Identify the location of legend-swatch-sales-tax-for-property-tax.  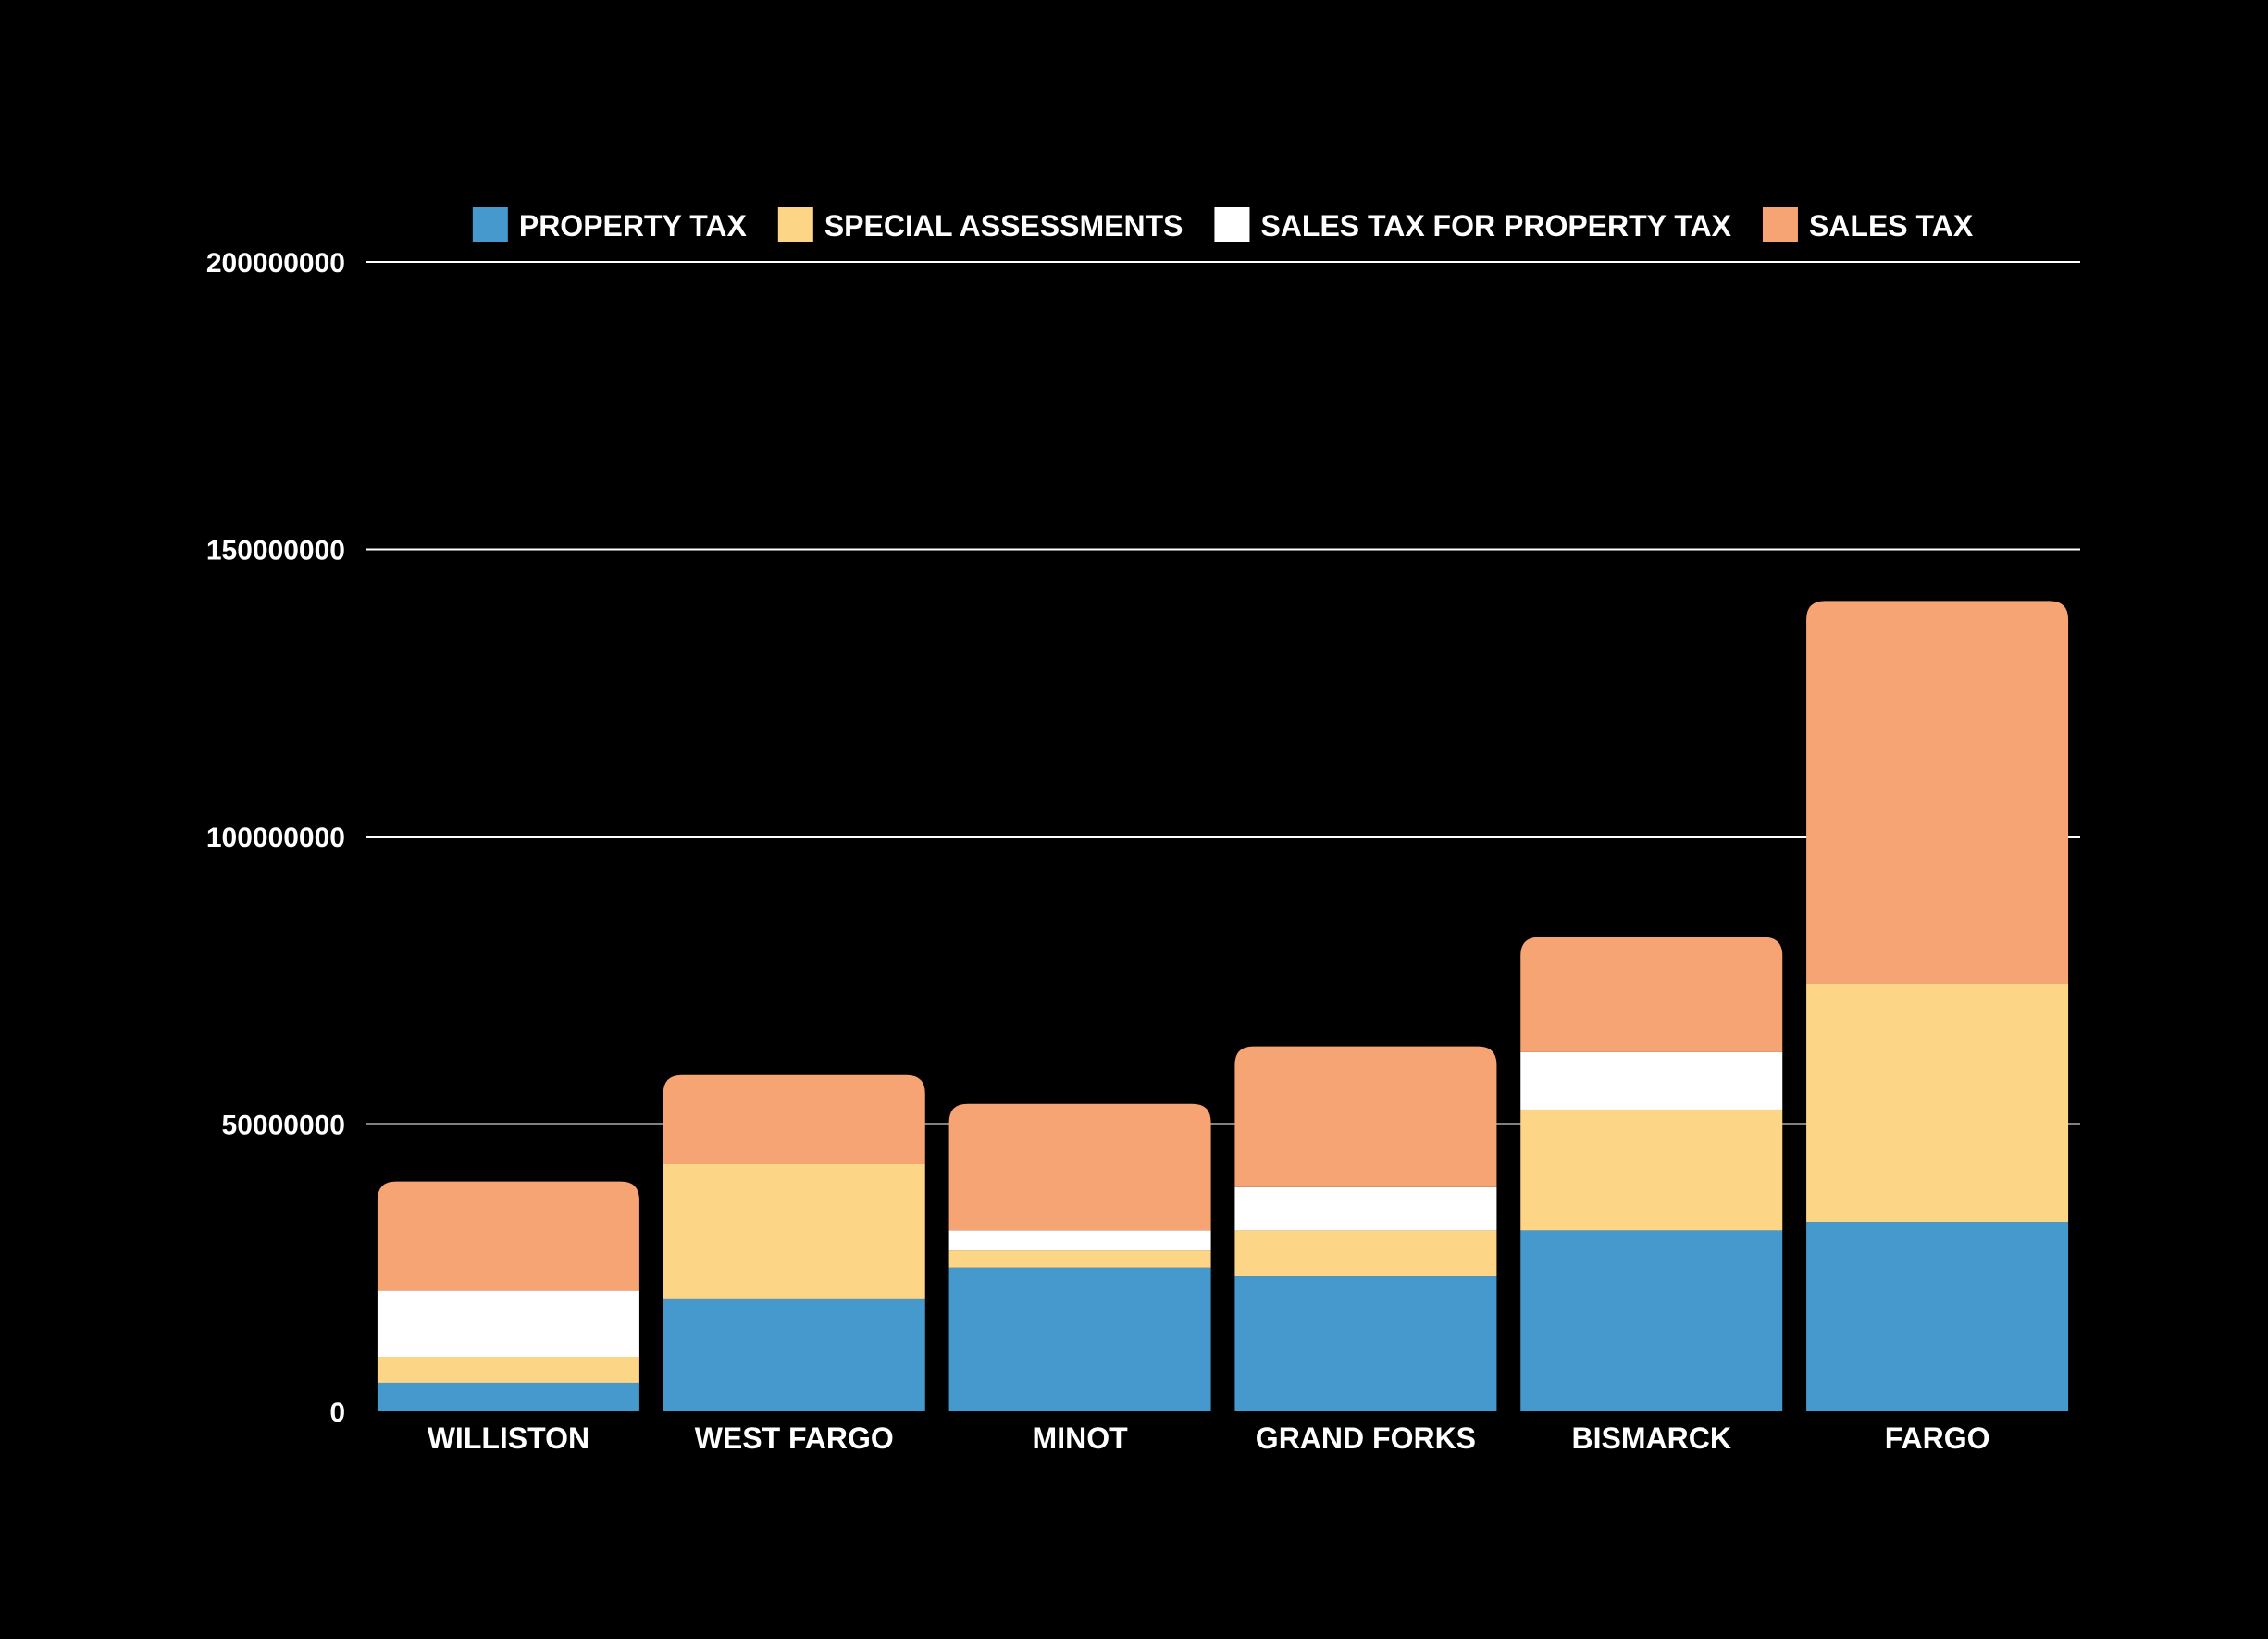
(1232, 225).